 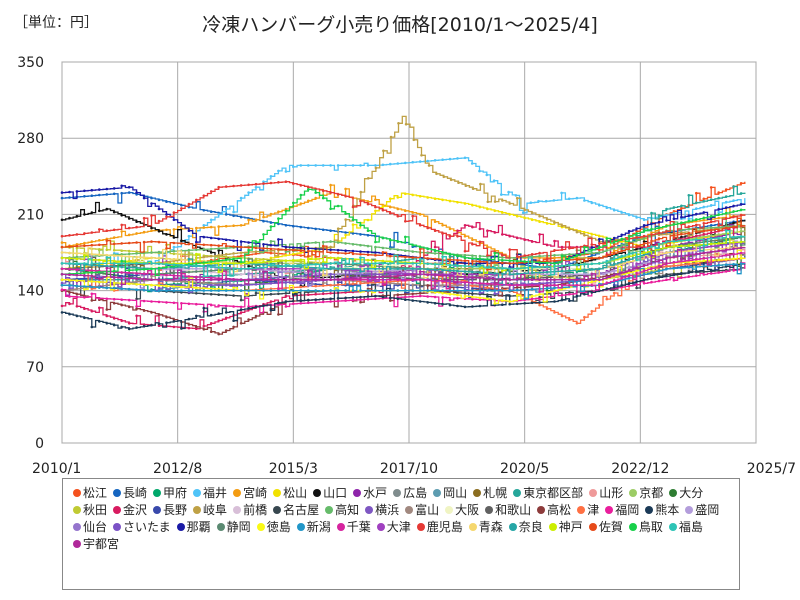 What do you see at coordinates (142, 527) in the screenshot?
I see `legend-item: さいたま` at bounding box center [142, 527].